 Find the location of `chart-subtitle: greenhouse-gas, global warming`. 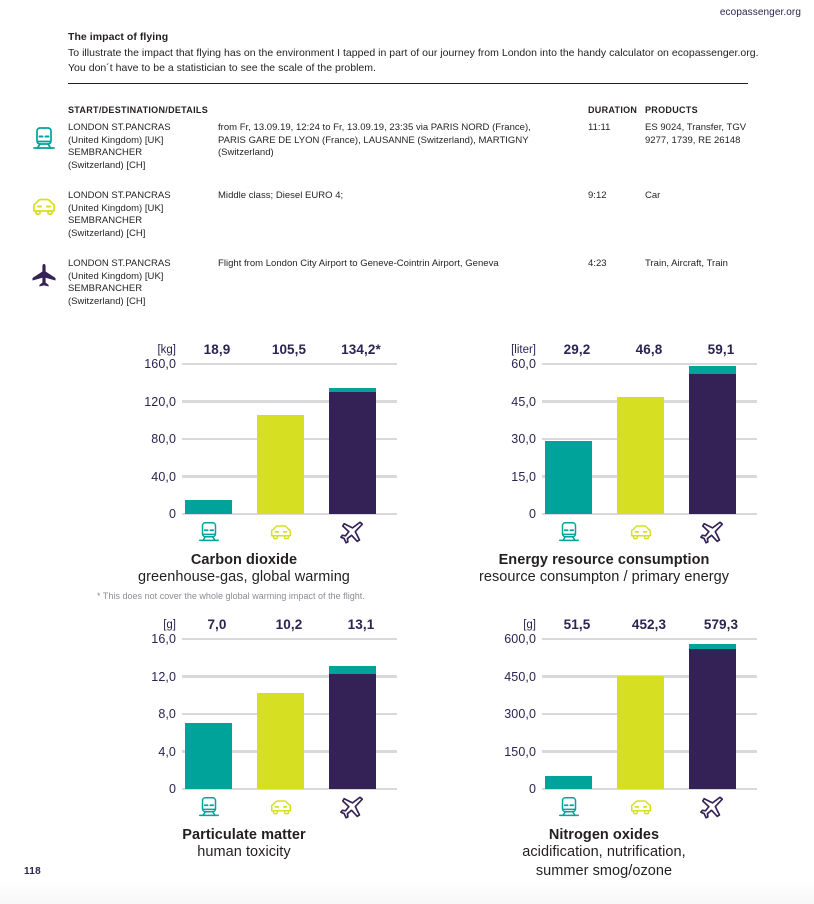

chart-subtitle: greenhouse-gas, global warming is located at coordinates (244, 577).